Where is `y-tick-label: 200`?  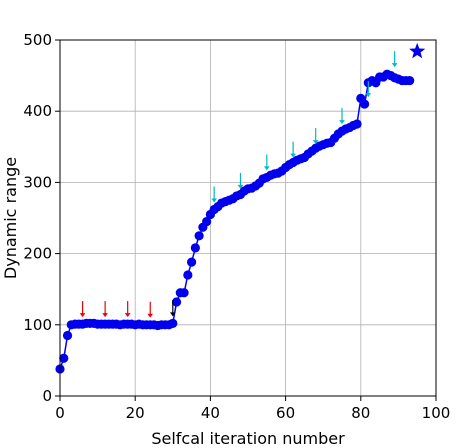
y-tick-label: 200 is located at coordinates (37, 254).